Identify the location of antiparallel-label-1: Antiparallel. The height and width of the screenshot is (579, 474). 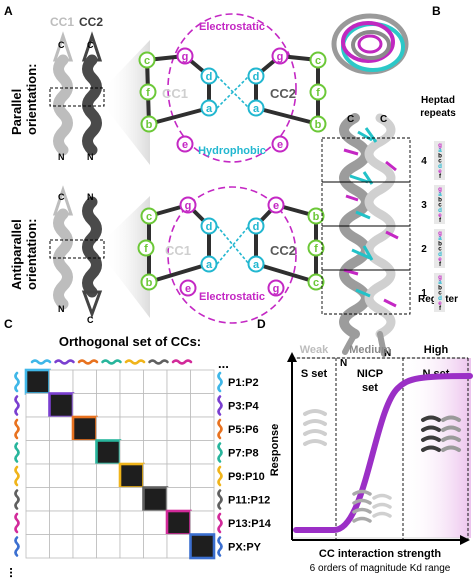
(16, 254).